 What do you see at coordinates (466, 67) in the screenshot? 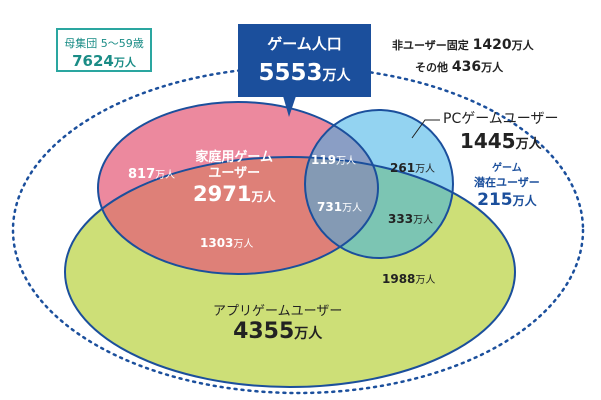
I see `other-value: 436` at bounding box center [466, 67].